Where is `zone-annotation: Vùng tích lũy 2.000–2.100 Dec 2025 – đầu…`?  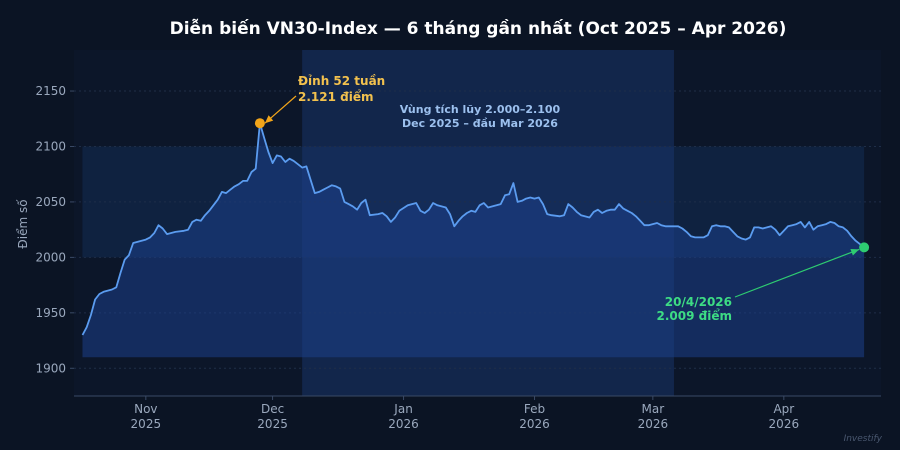 zone-annotation: Vùng tích lũy 2.000–2.100 Dec 2025 – đầu… is located at coordinates (480, 116).